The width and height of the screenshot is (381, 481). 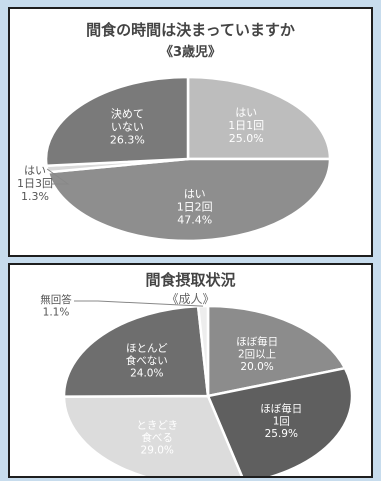 I want to click on slice-label: 2回以上, so click(x=257, y=354).